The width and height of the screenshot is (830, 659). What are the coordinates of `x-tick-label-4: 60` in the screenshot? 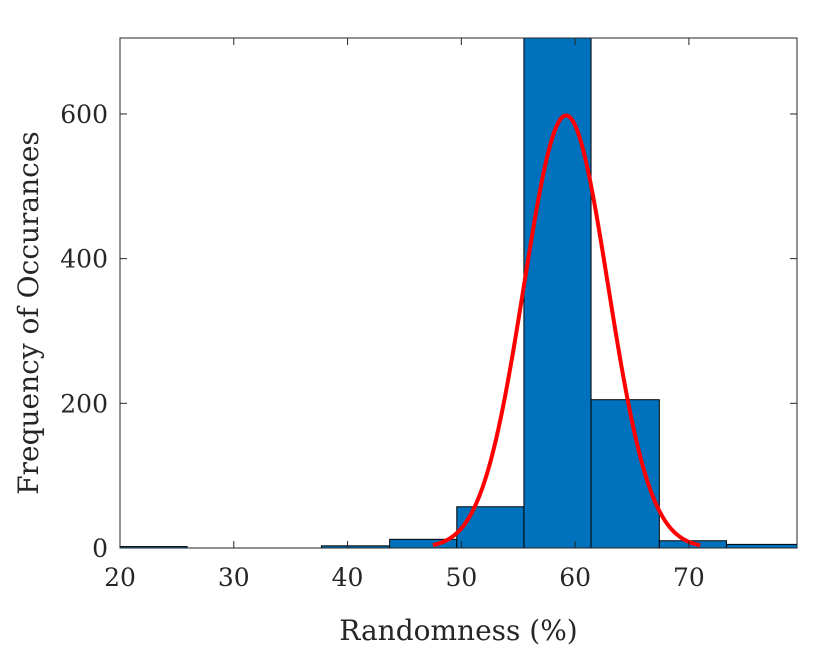 It's located at (575, 577).